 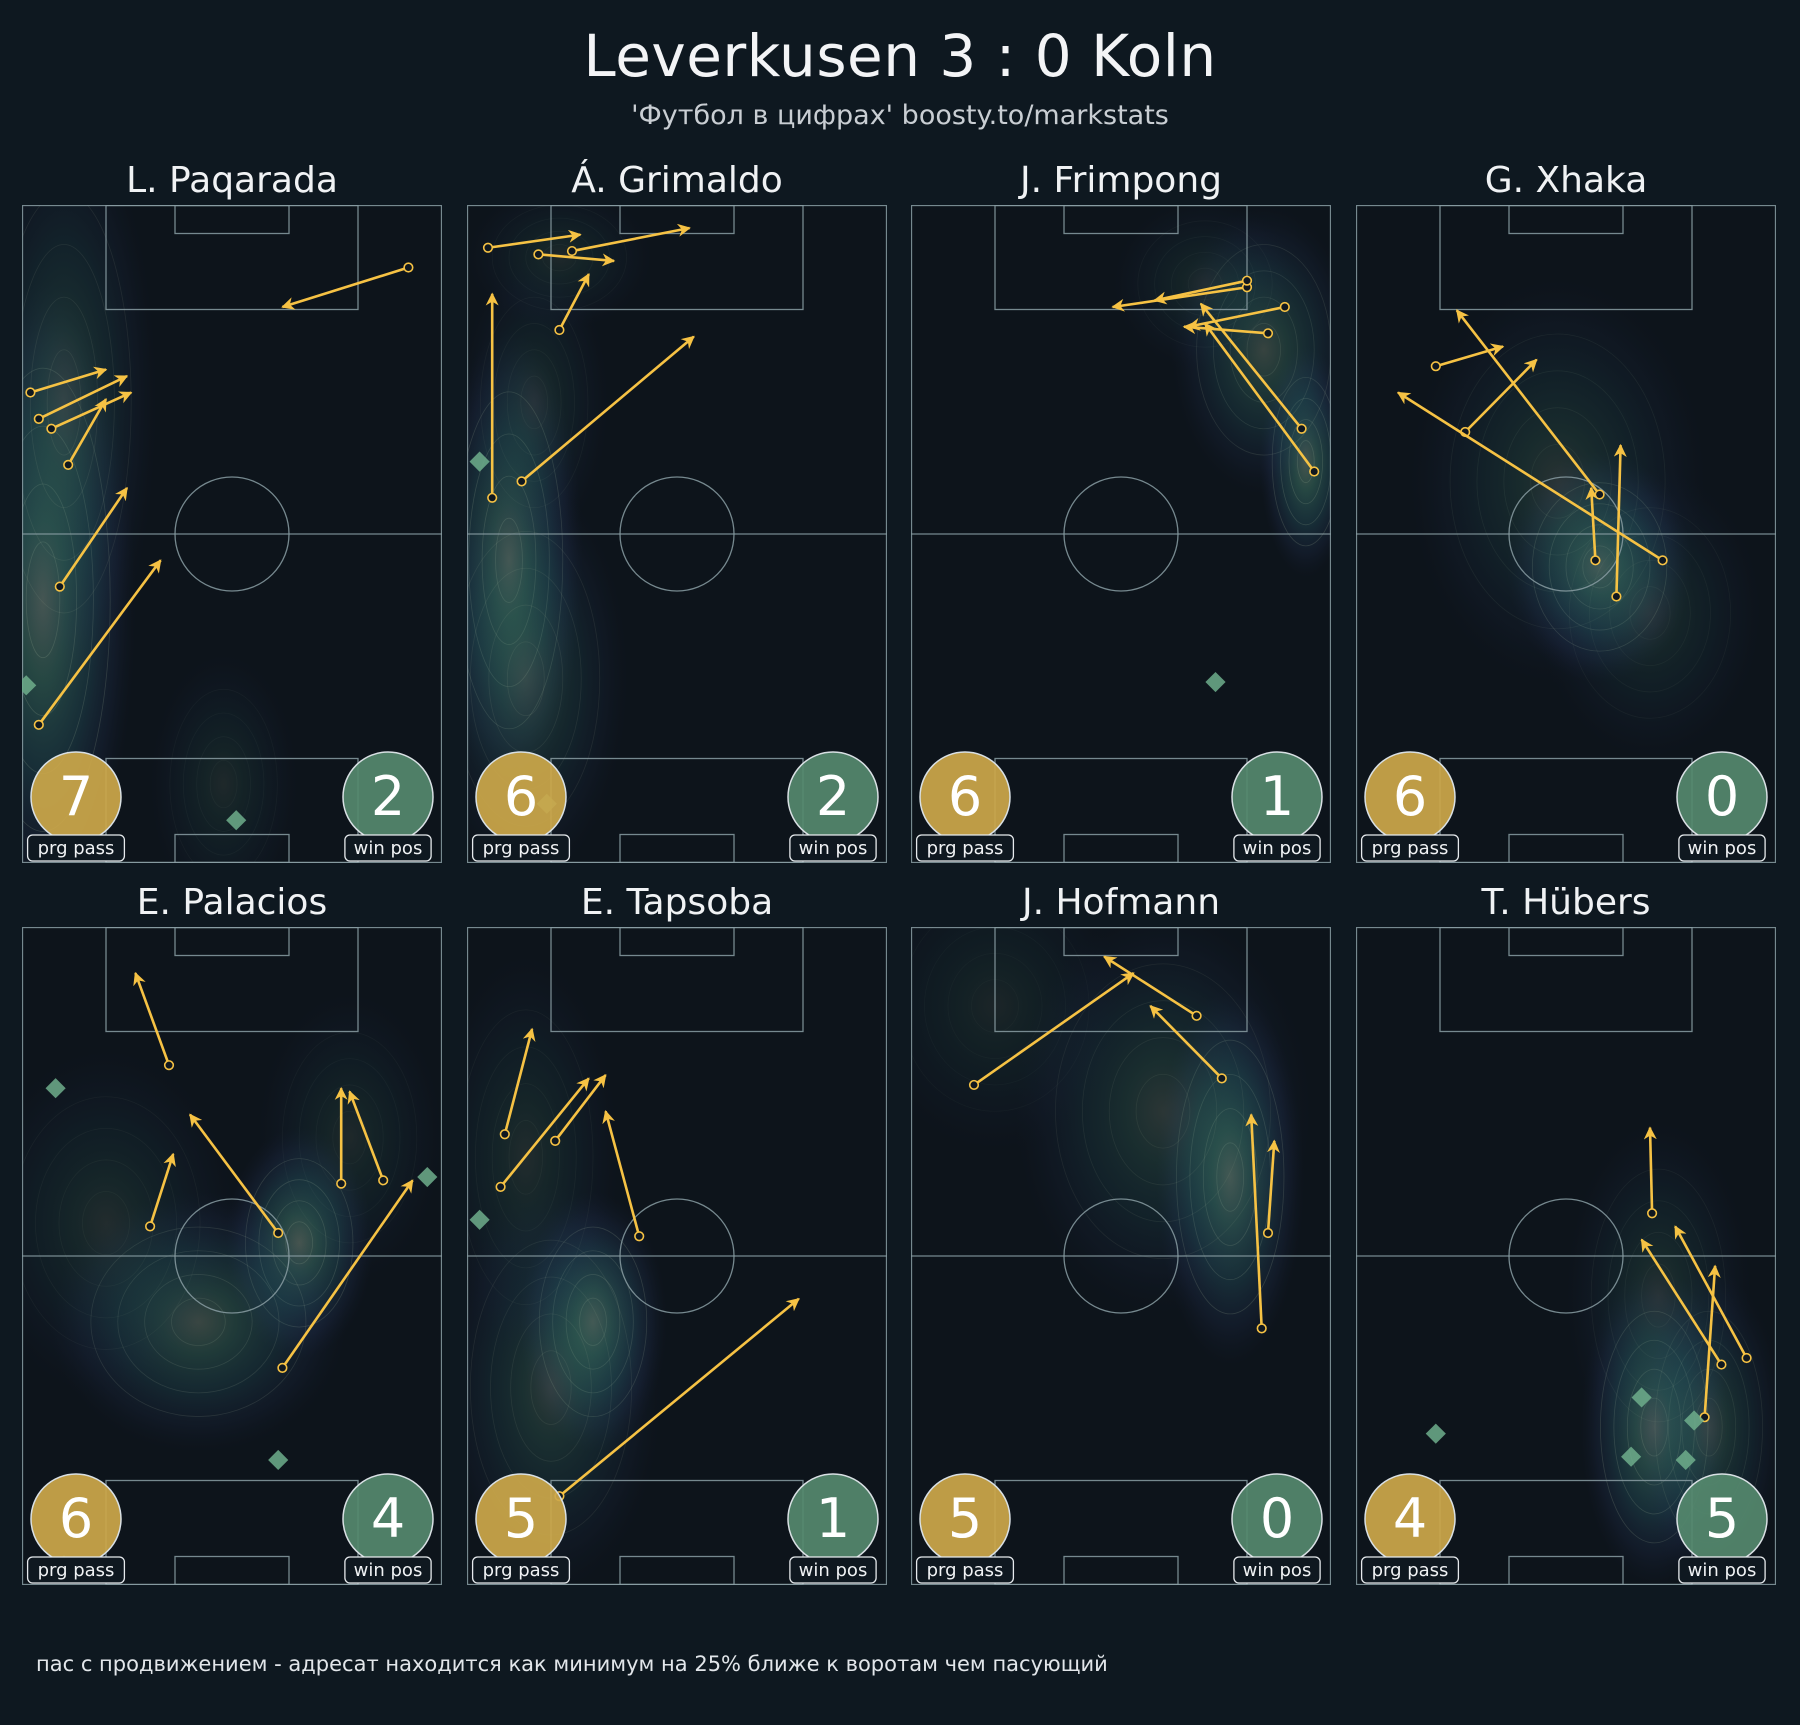 What do you see at coordinates (232, 1256) in the screenshot?
I see `pitch-plot: 6 prg pass 4 win pos` at bounding box center [232, 1256].